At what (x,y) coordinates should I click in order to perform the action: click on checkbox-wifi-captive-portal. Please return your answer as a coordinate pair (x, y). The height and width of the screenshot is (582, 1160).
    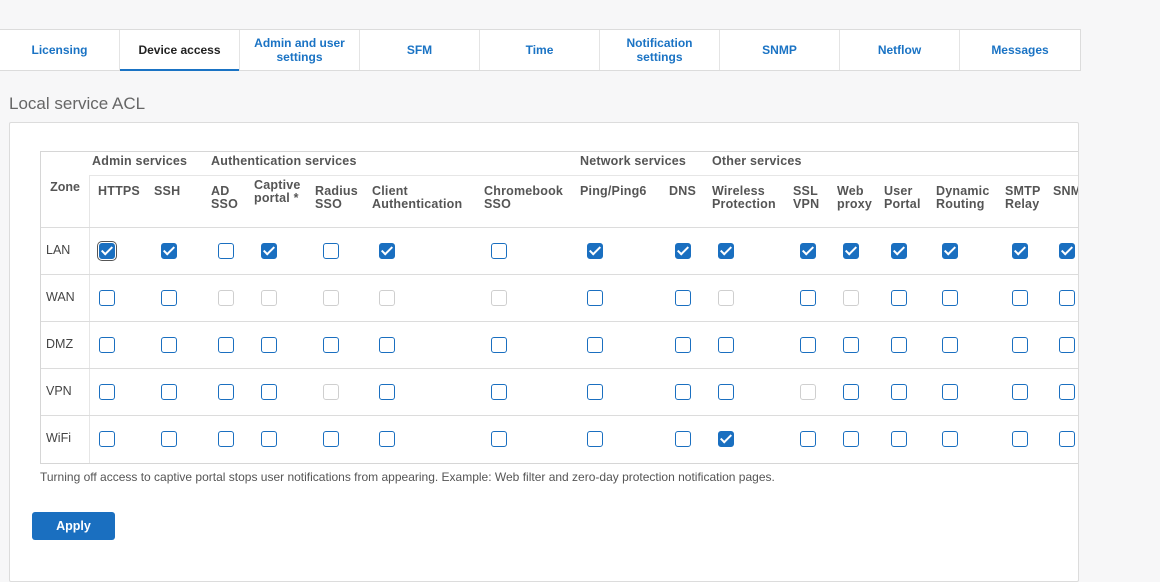
    Looking at the image, I should click on (269, 438).